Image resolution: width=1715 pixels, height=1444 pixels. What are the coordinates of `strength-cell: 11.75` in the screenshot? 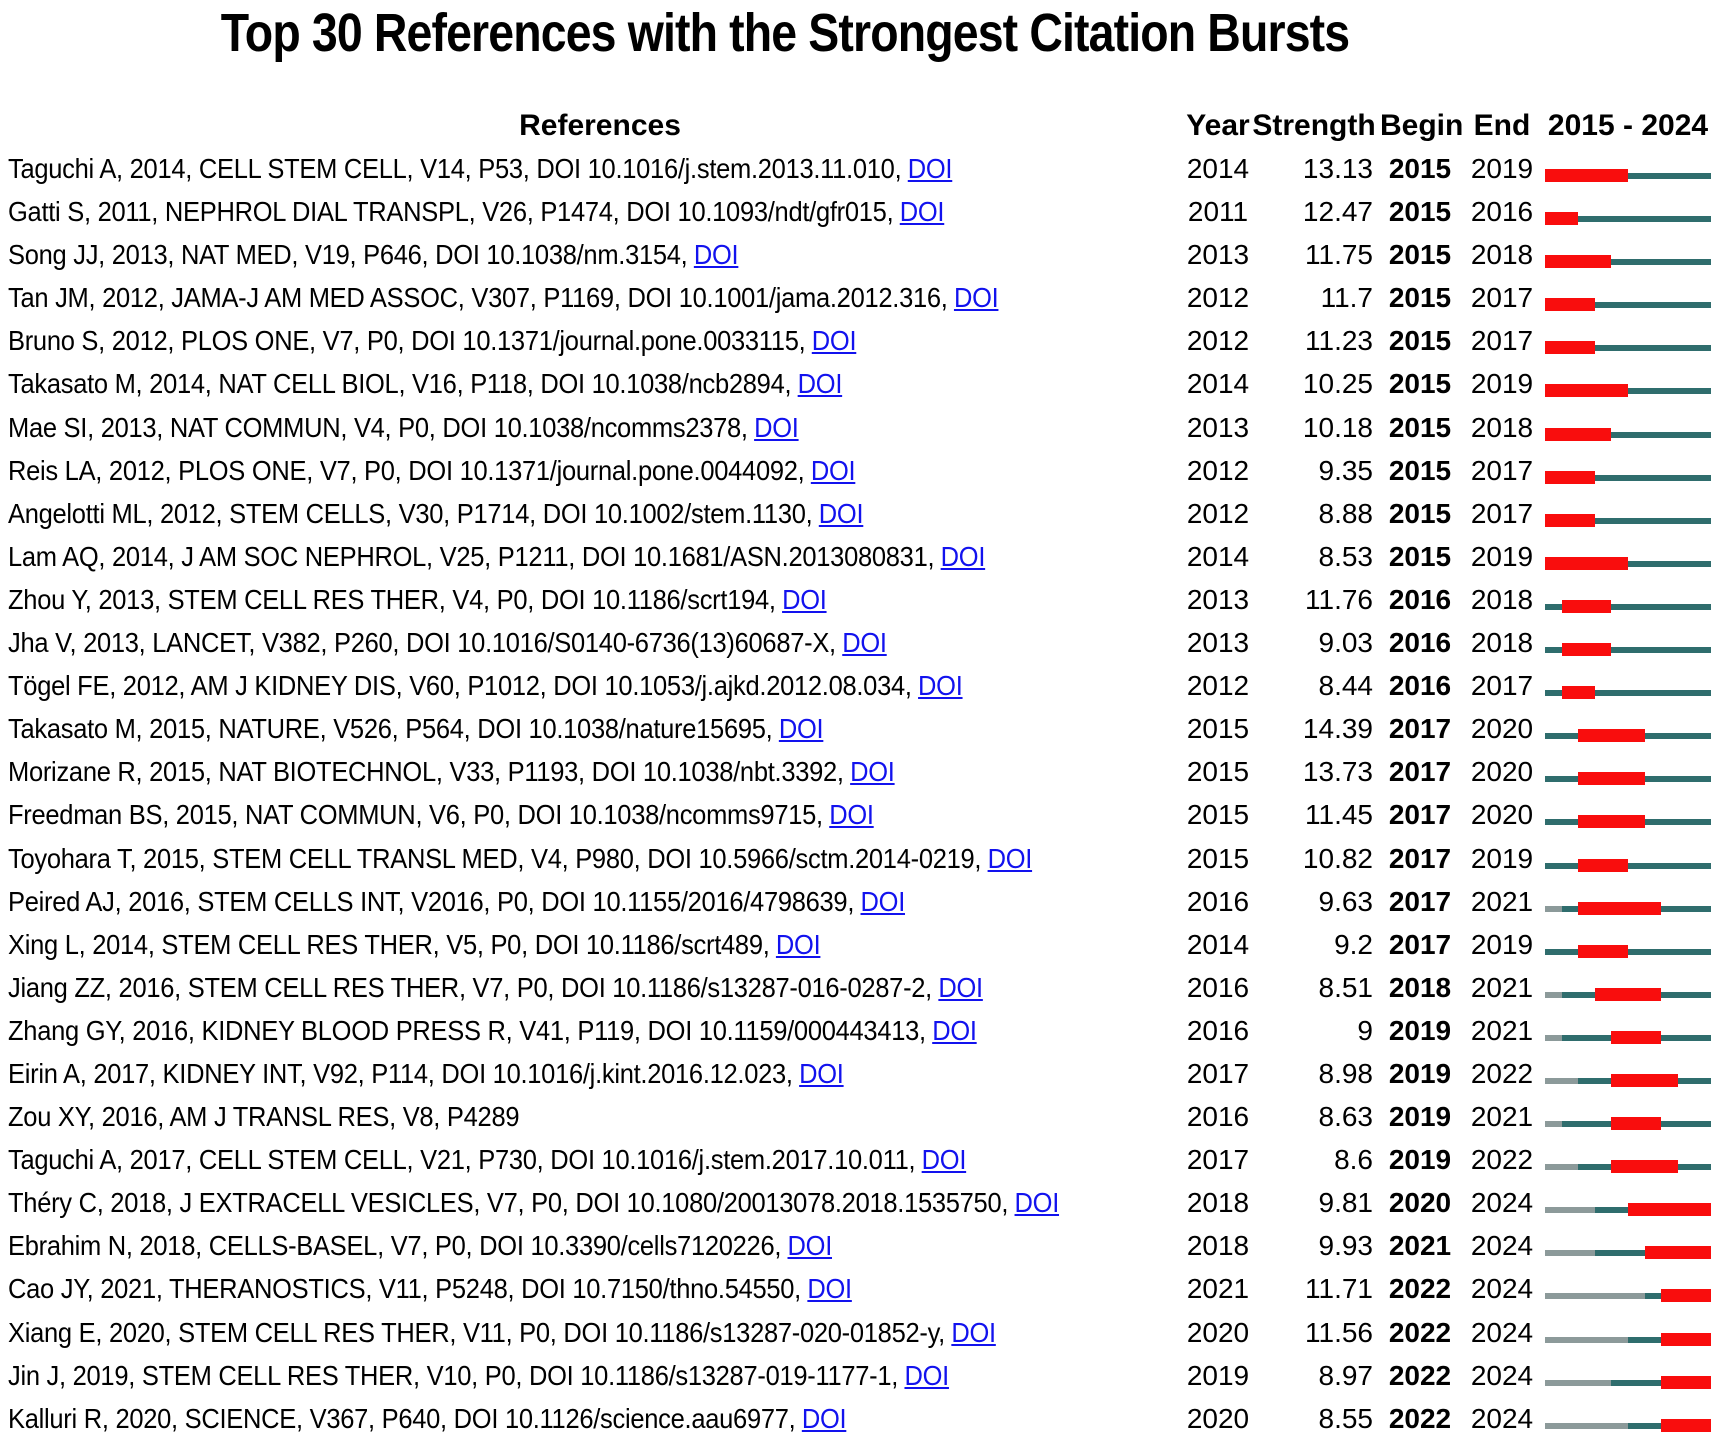 It's located at (1339, 255).